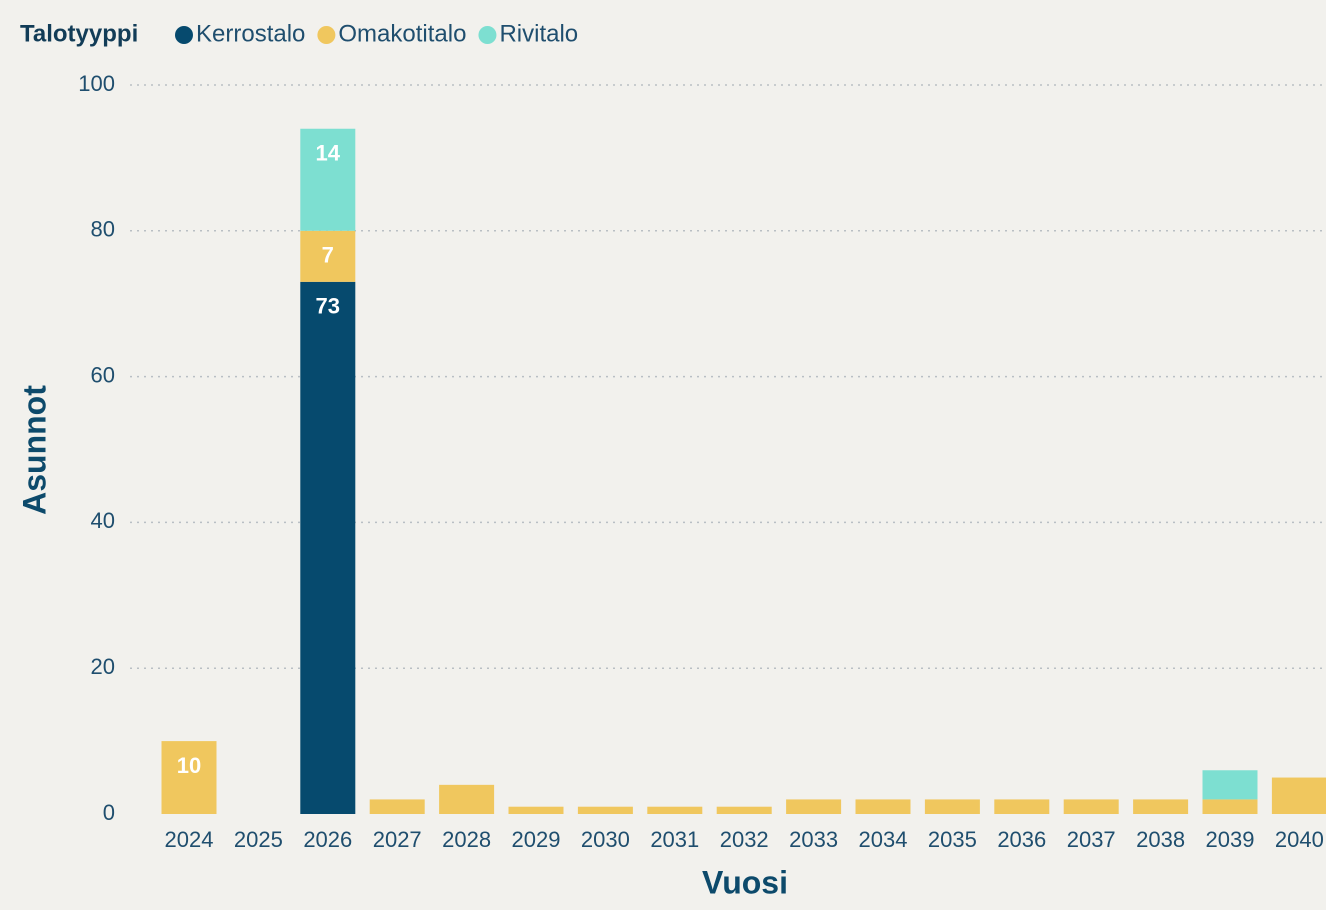 Image resolution: width=1326 pixels, height=910 pixels. What do you see at coordinates (79, 33) in the screenshot?
I see `legend-title: Talotyyppi` at bounding box center [79, 33].